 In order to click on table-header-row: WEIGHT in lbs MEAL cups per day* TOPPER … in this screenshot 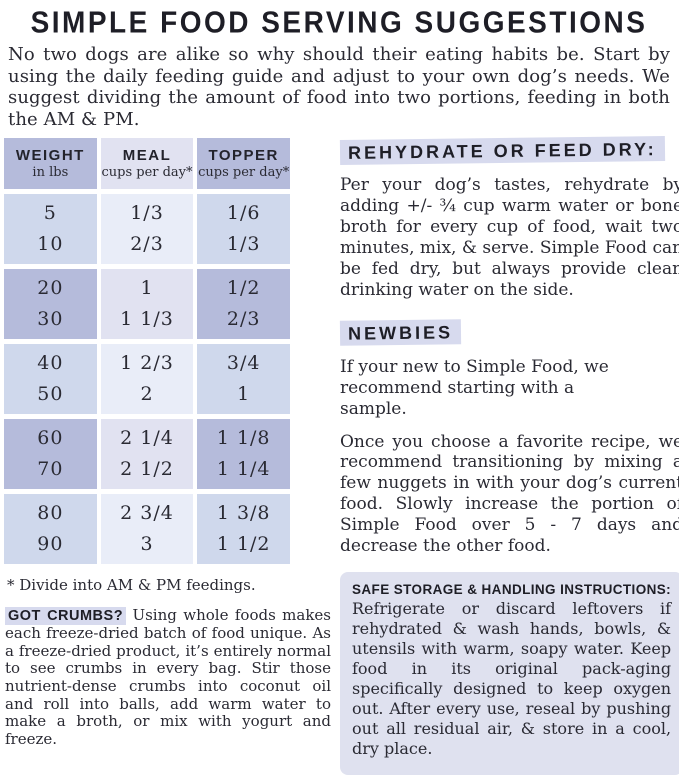, I will do `click(147, 164)`.